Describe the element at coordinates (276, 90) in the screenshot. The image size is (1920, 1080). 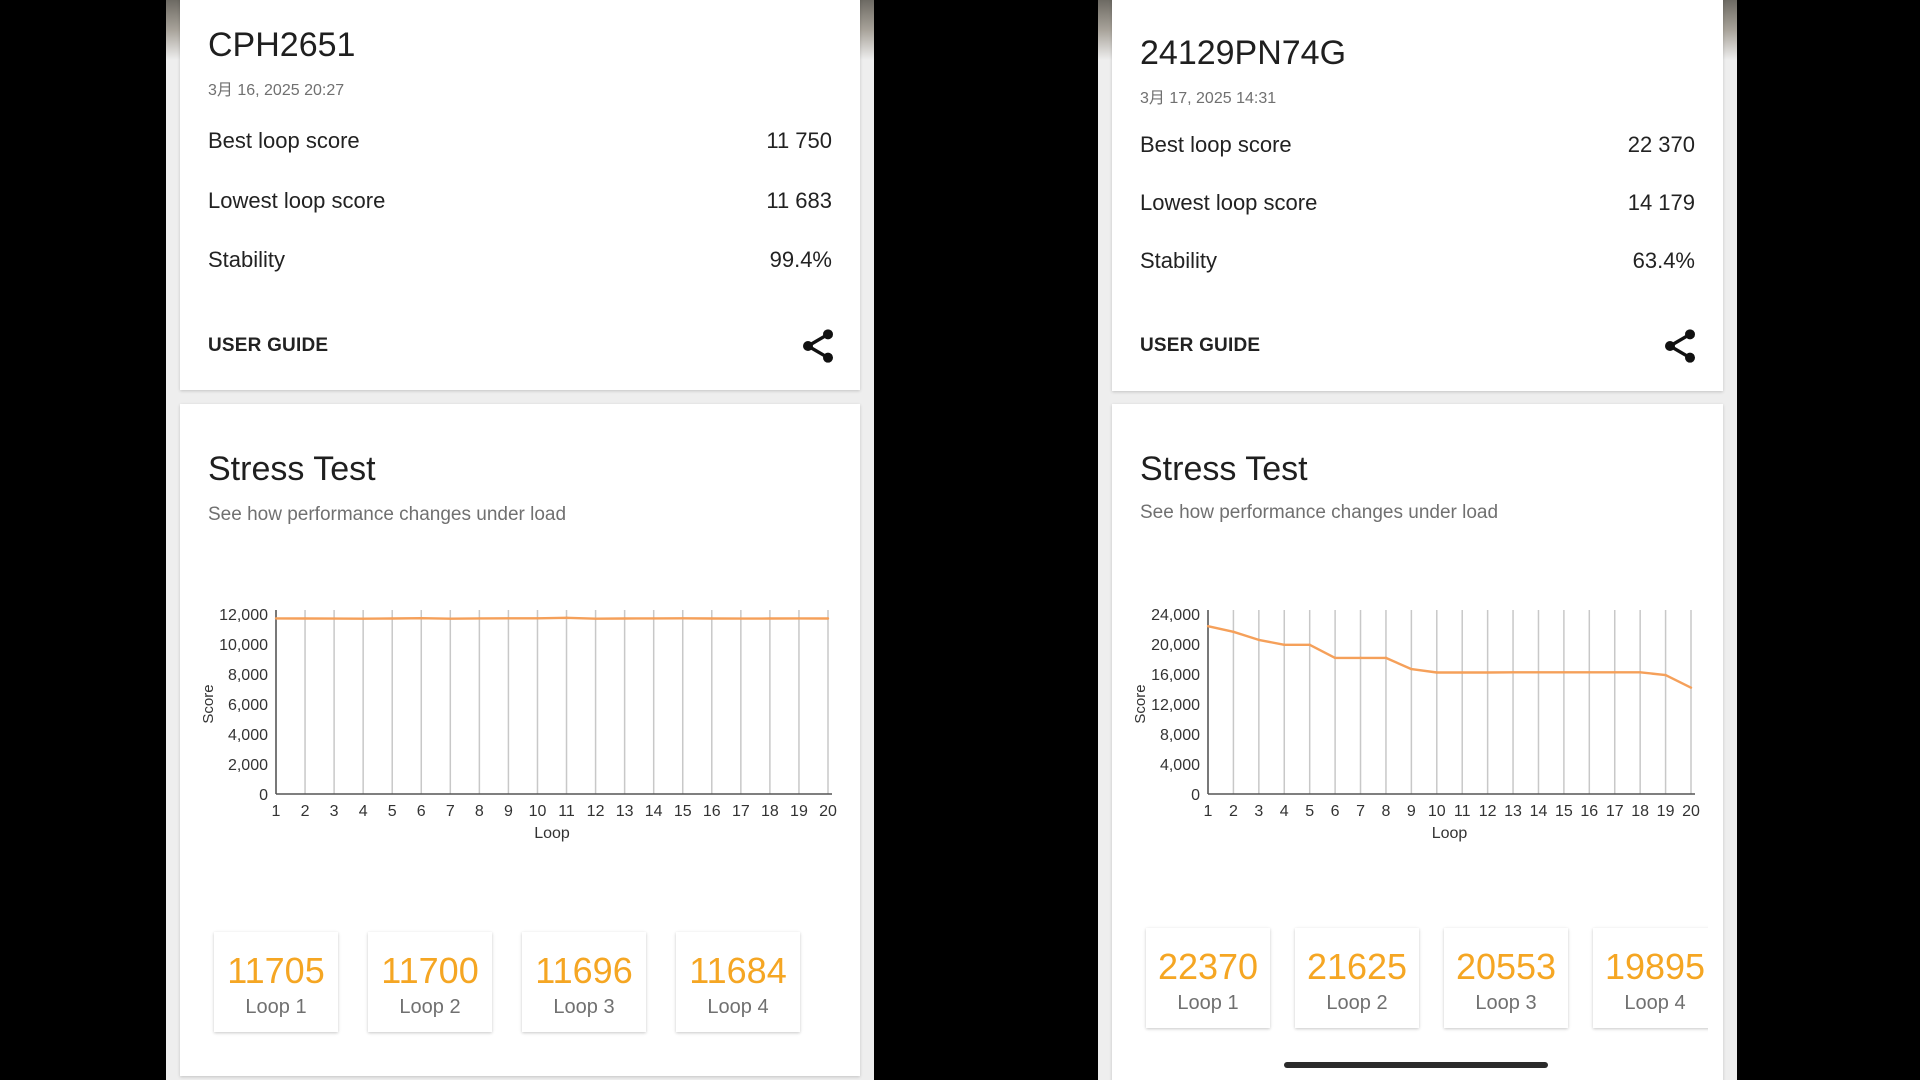
I see `result-date: 3月 16, 2025 20:27` at that location.